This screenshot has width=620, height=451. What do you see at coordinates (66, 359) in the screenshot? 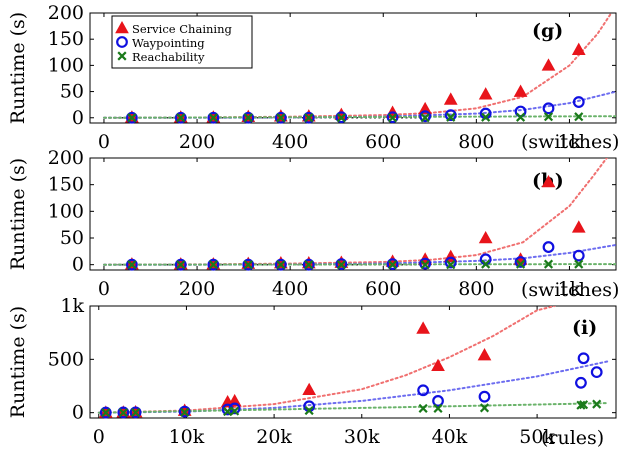
I see `panel-i-ytick-label: 500` at bounding box center [66, 359].